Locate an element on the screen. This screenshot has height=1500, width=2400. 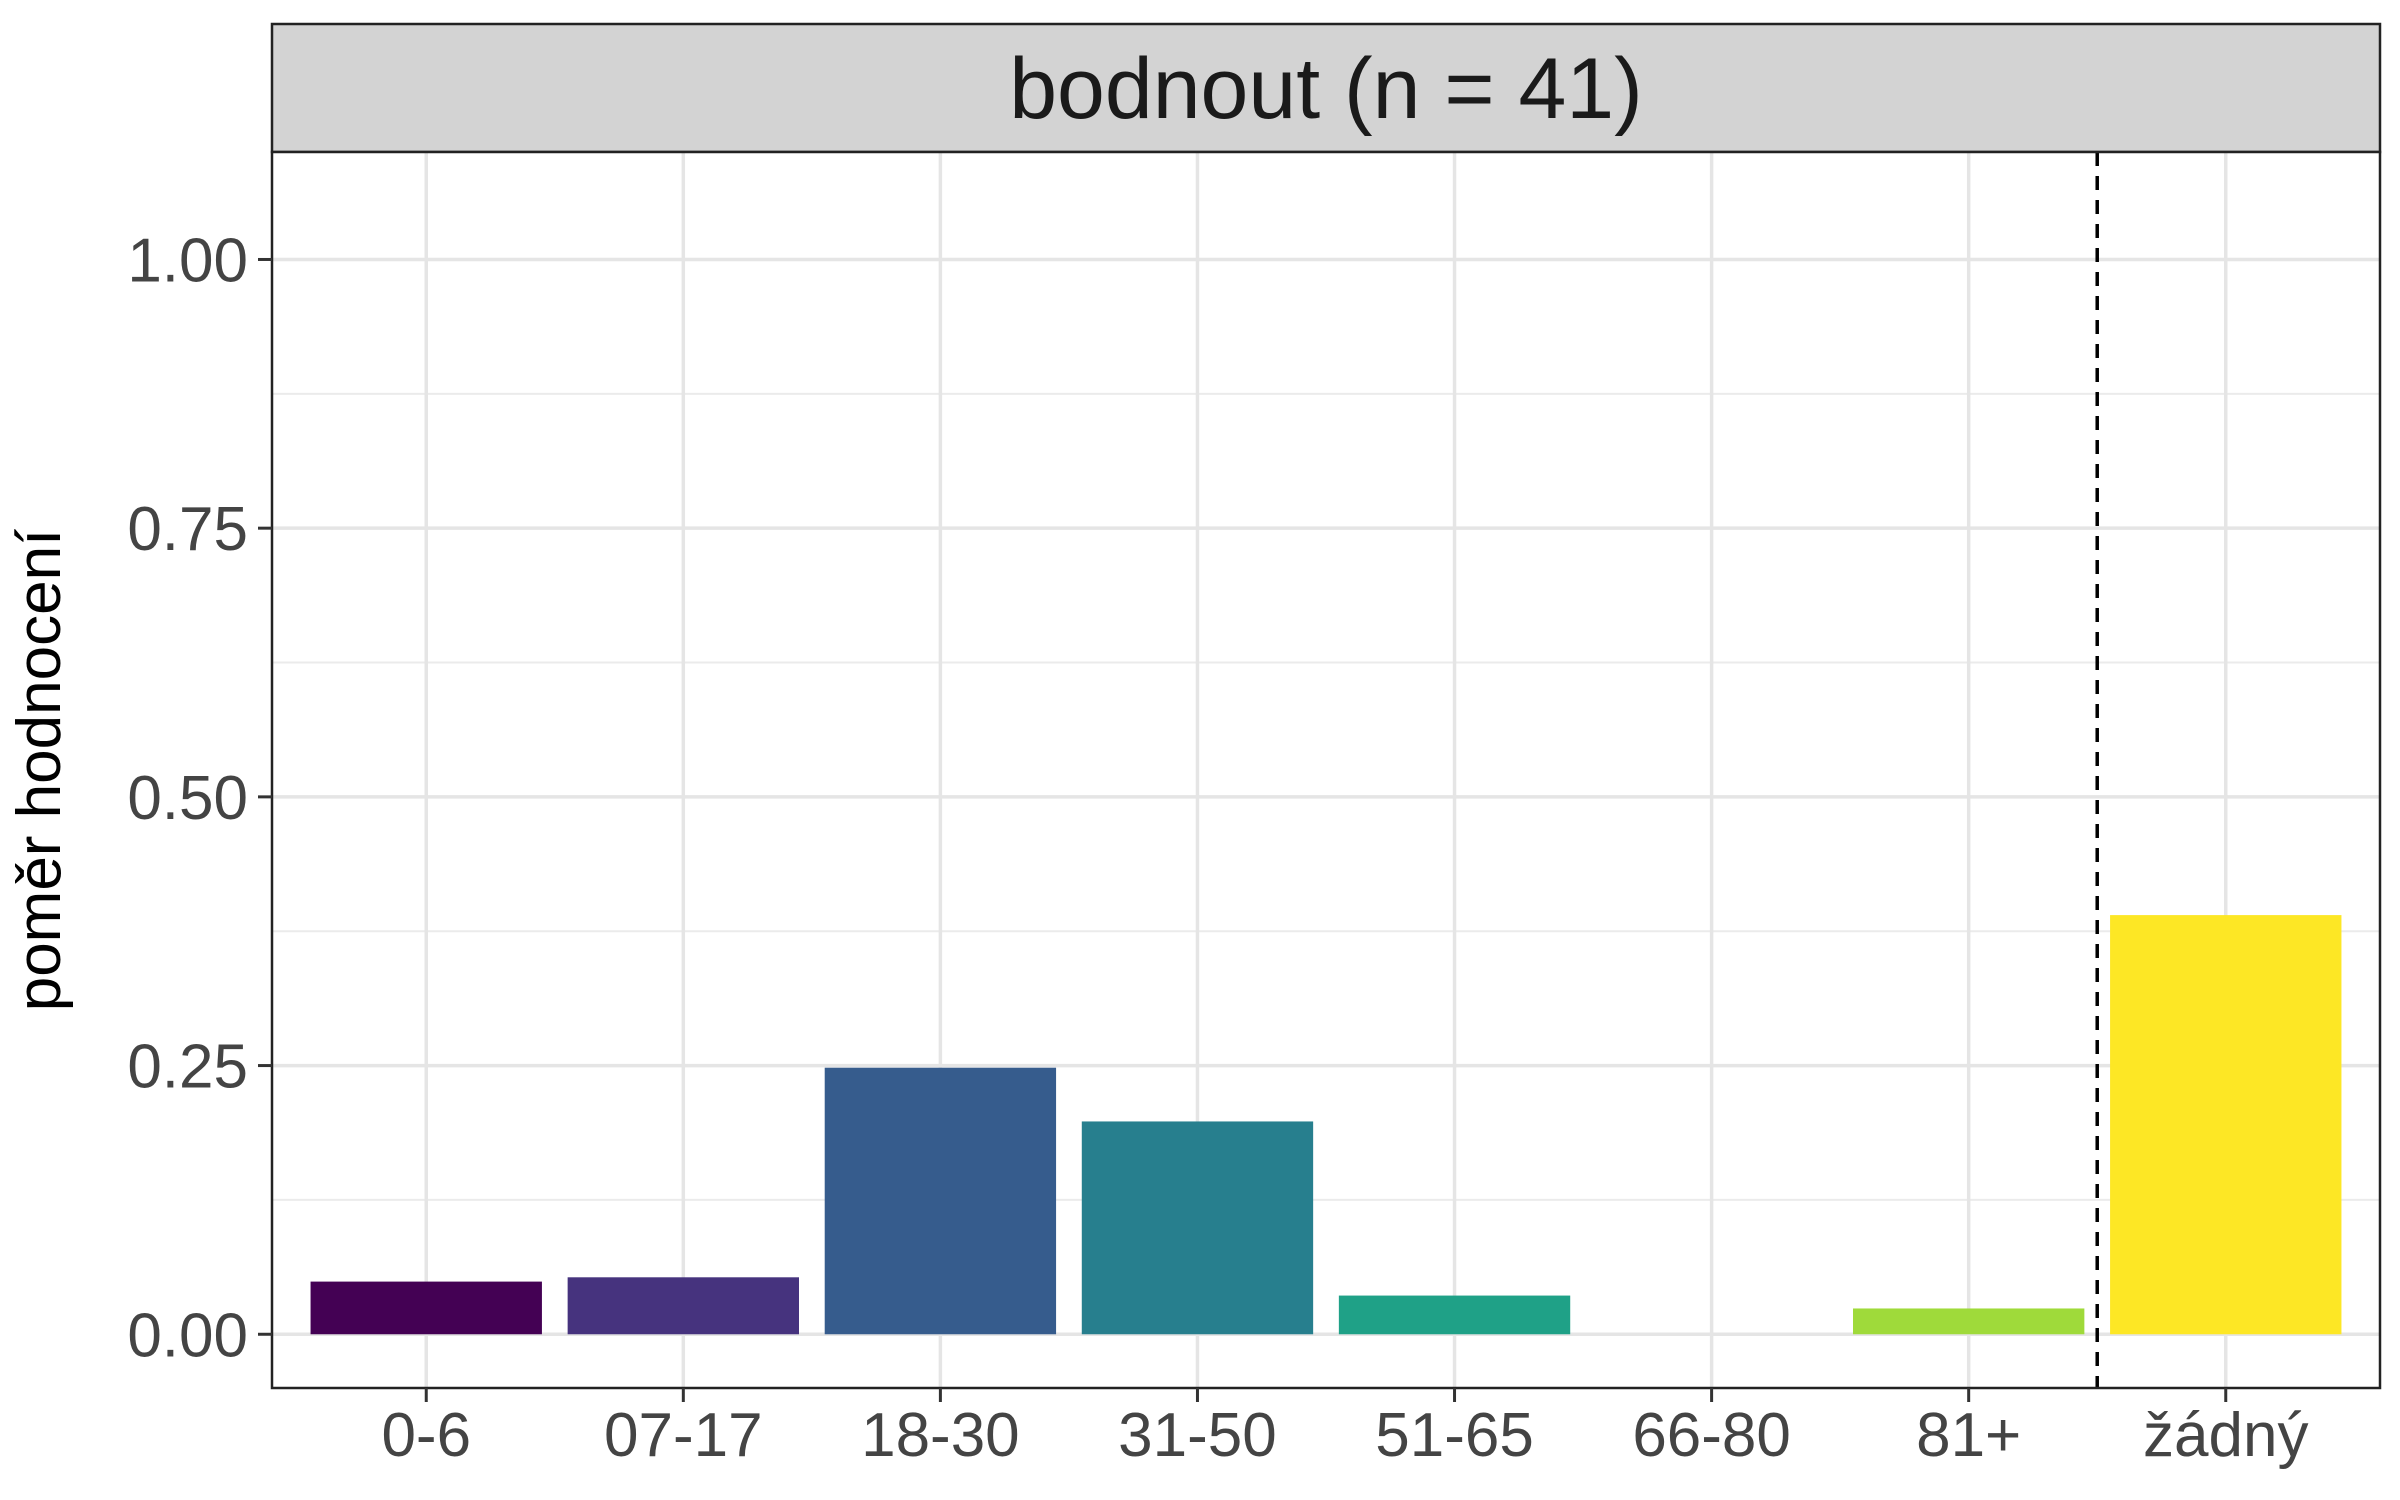
x-tick-label: žádný is located at coordinates (2225, 1435).